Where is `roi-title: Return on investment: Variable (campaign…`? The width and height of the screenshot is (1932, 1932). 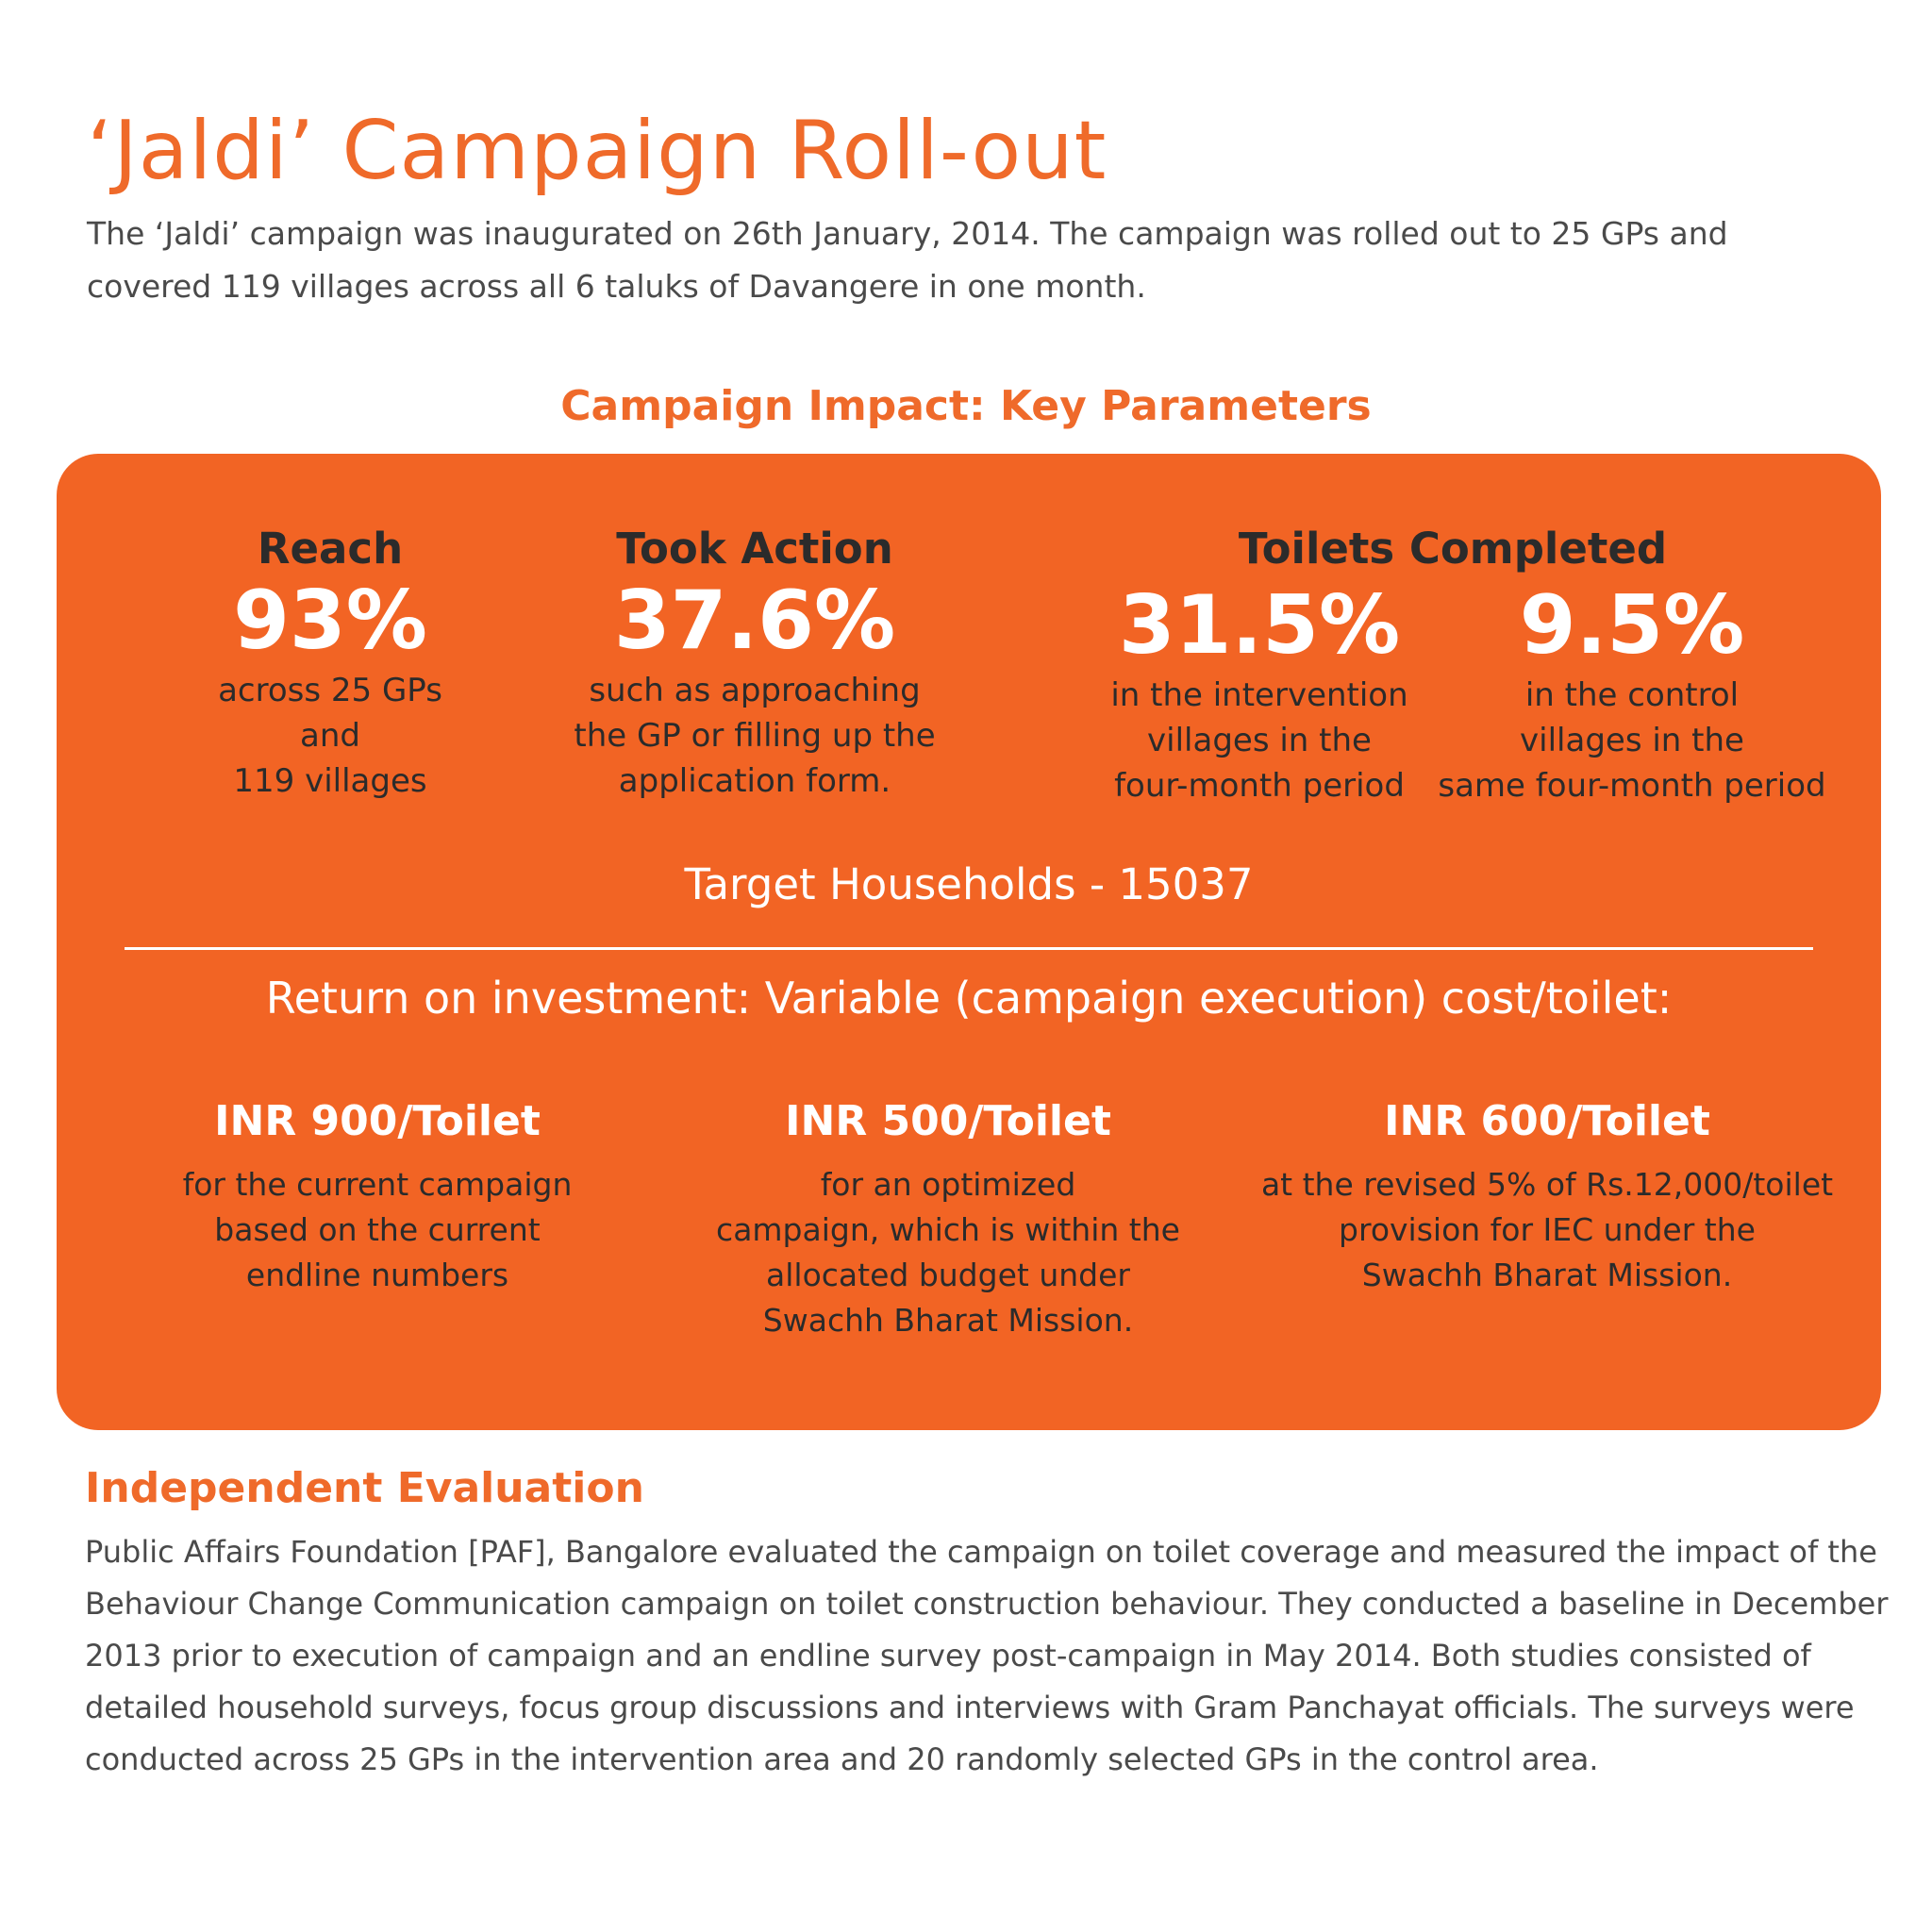
roi-title: Return on investment: Variable (campaign… is located at coordinates (969, 998).